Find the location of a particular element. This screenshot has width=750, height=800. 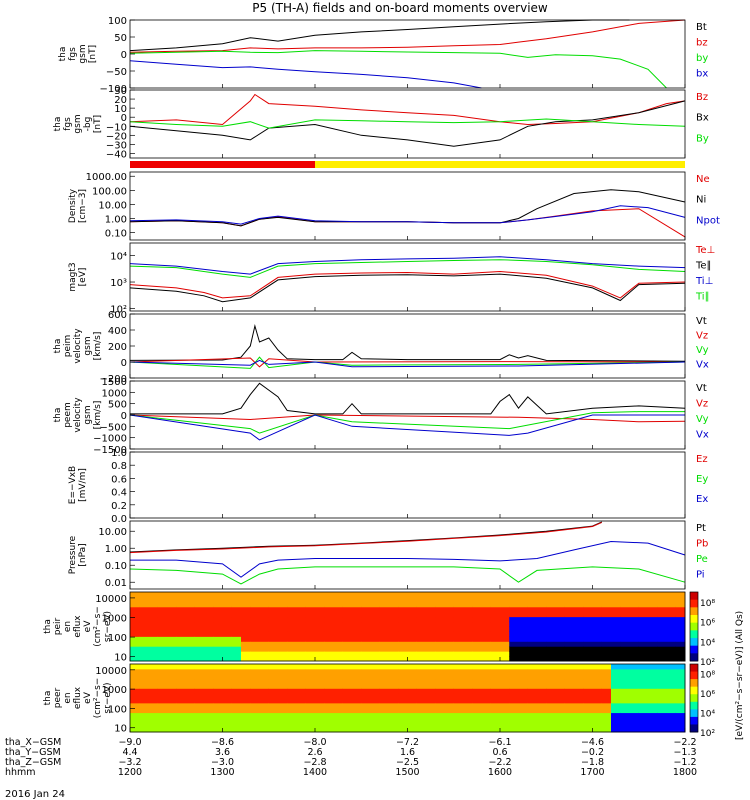

x-tick-label: 2.6 is located at coordinates (314, 752).